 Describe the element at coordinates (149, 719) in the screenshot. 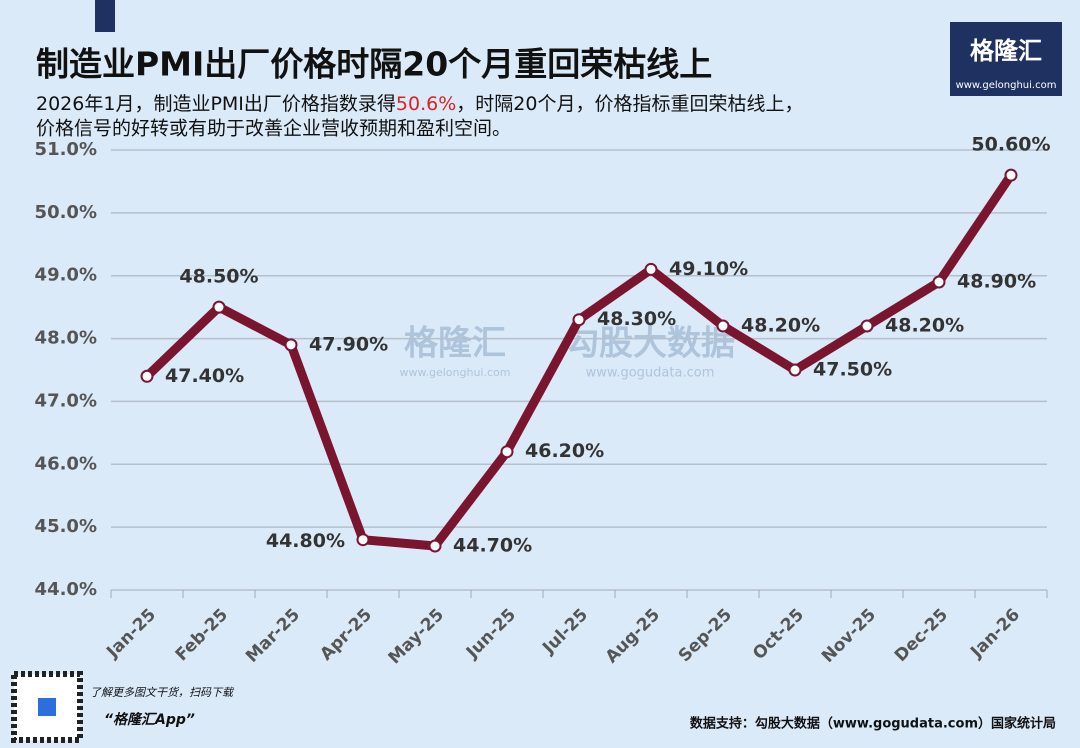

I see `app-name: “格隆汇App”` at that location.